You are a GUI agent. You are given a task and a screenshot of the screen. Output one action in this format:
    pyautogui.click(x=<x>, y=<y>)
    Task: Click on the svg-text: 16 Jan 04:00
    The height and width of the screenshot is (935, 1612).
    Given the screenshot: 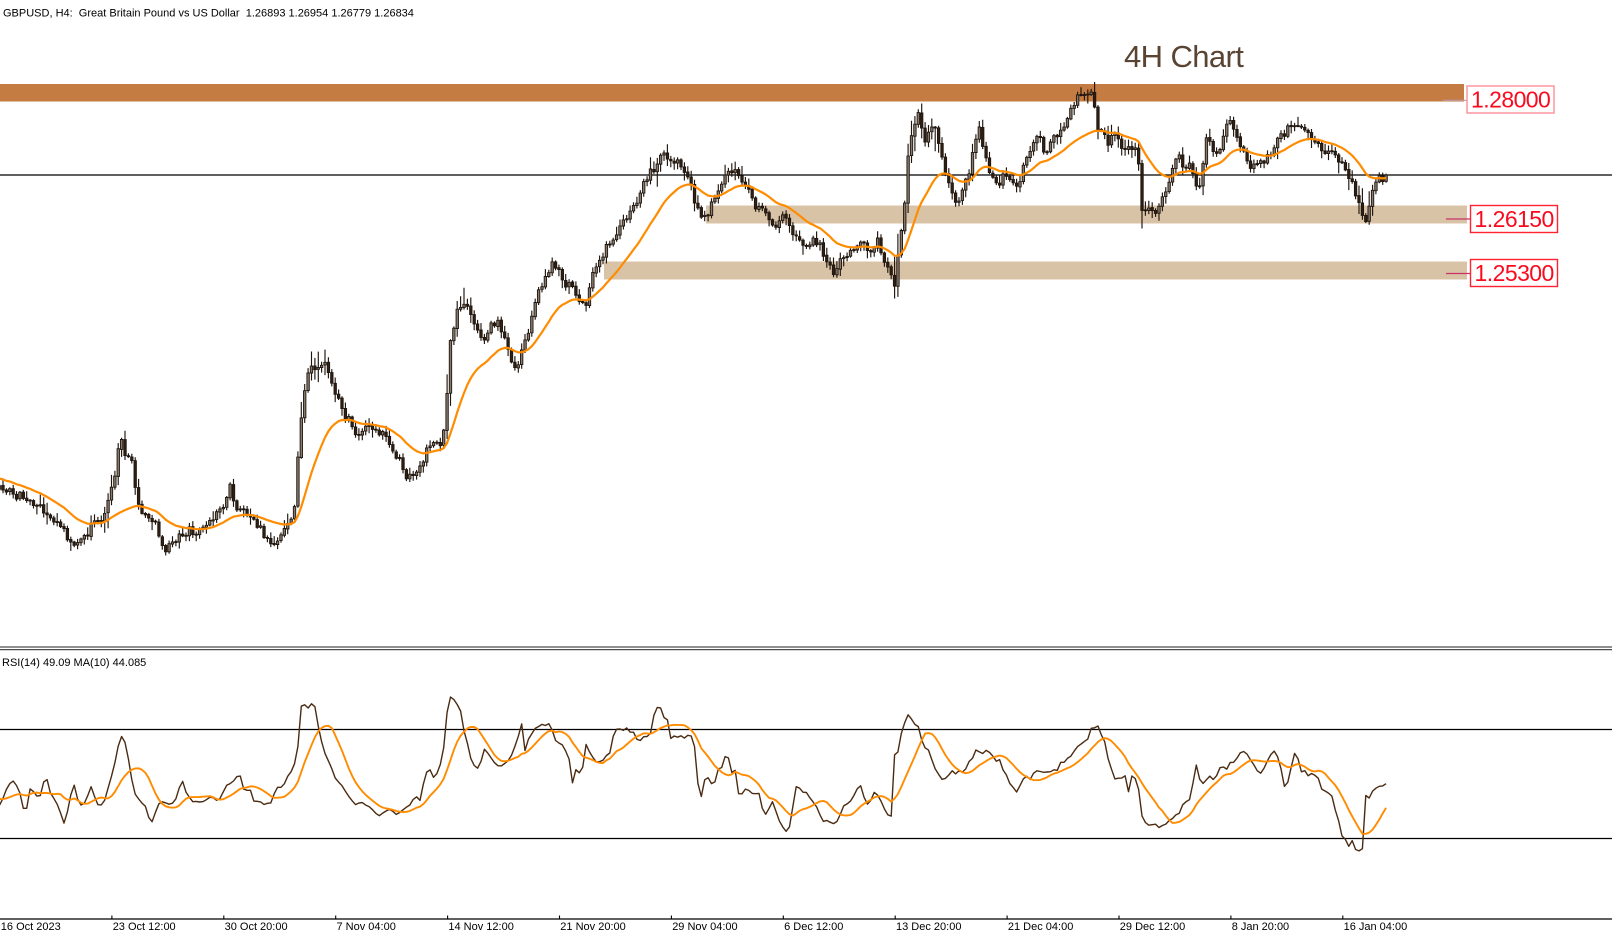 What is the action you would take?
    pyautogui.click(x=1376, y=927)
    